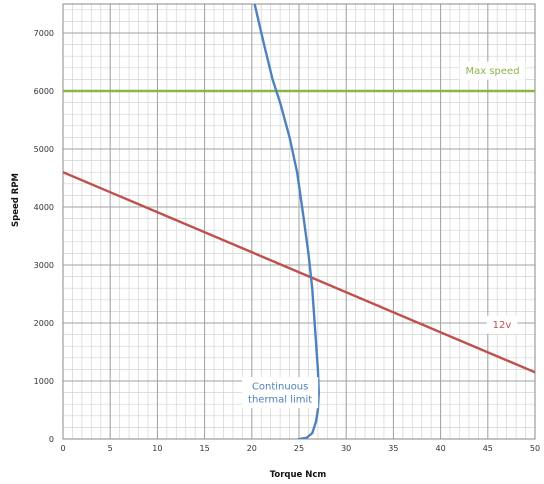 This screenshot has height=484, width=544. I want to click on annotation-12v: 12v, so click(502, 324).